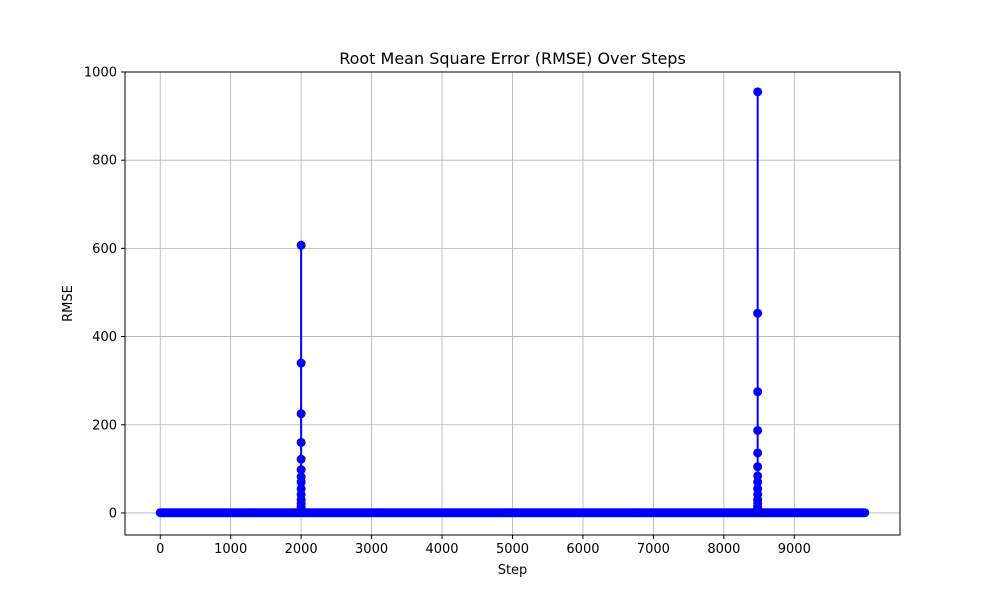 The width and height of the screenshot is (1000, 605). What do you see at coordinates (582, 549) in the screenshot?
I see `x-tick-label: 6000` at bounding box center [582, 549].